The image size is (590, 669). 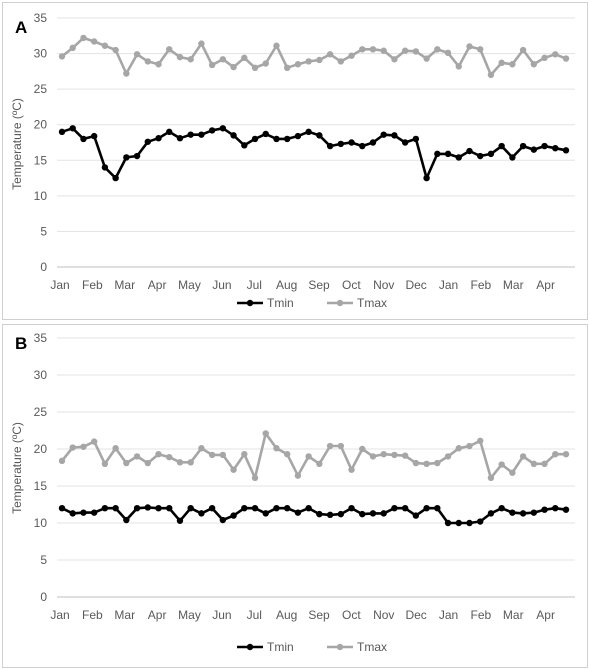 I want to click on y-tick-label: 10, so click(x=41, y=196).